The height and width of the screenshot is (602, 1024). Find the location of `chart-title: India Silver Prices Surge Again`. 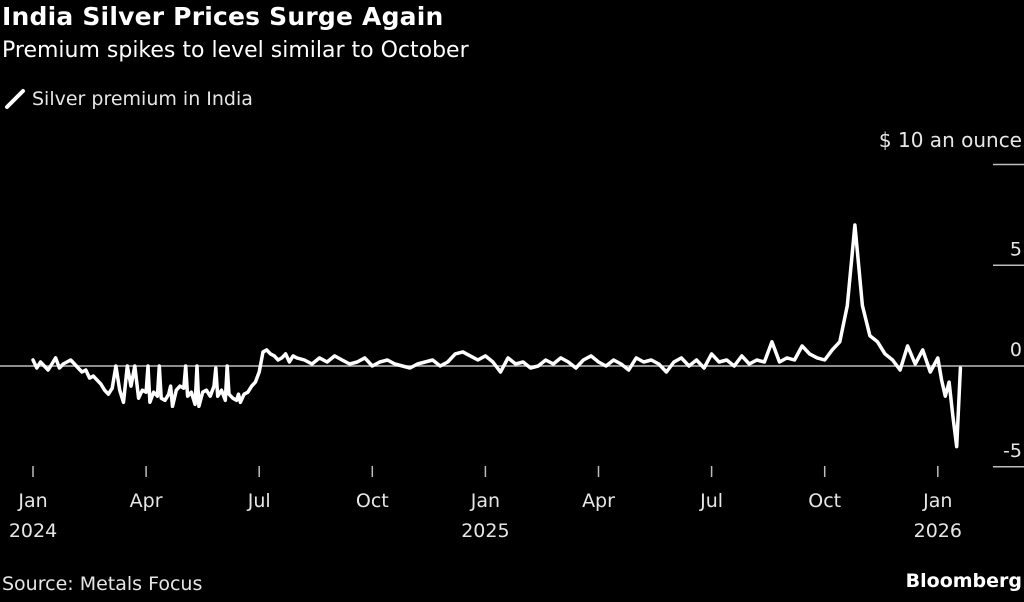

chart-title: India Silver Prices Surge Again is located at coordinates (223, 16).